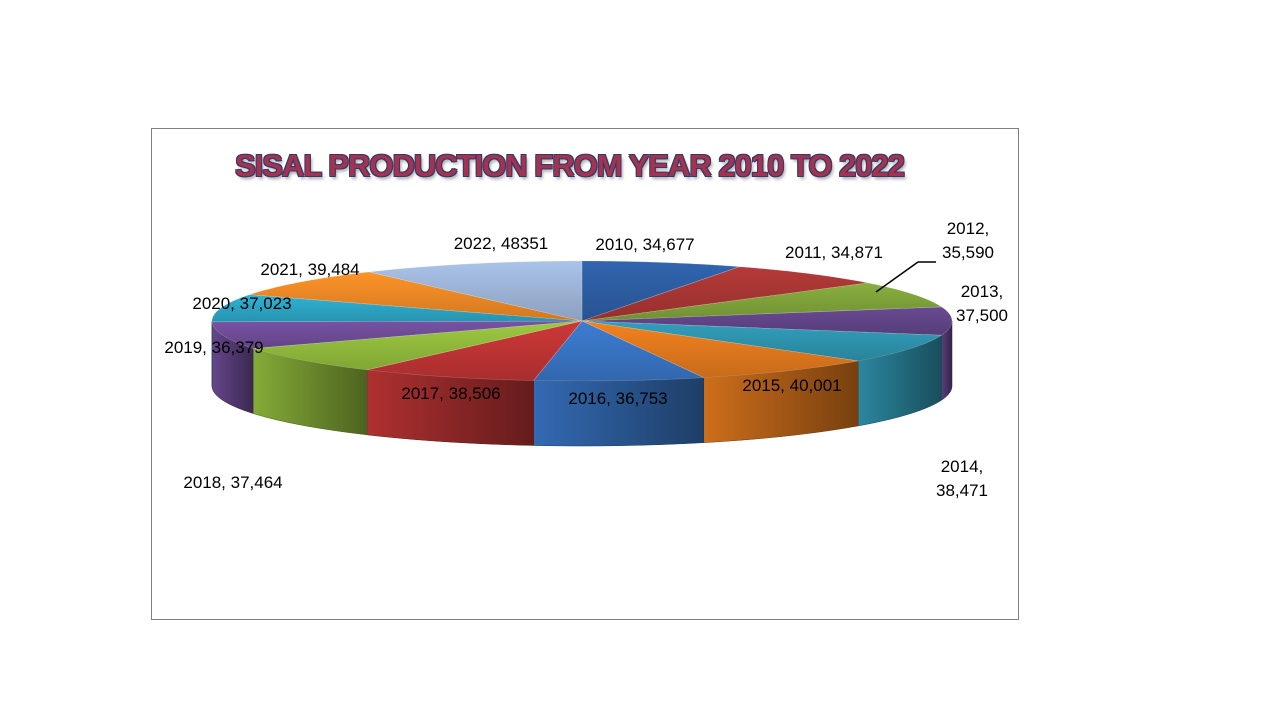  I want to click on pie-slice-2018, so click(417, 345).